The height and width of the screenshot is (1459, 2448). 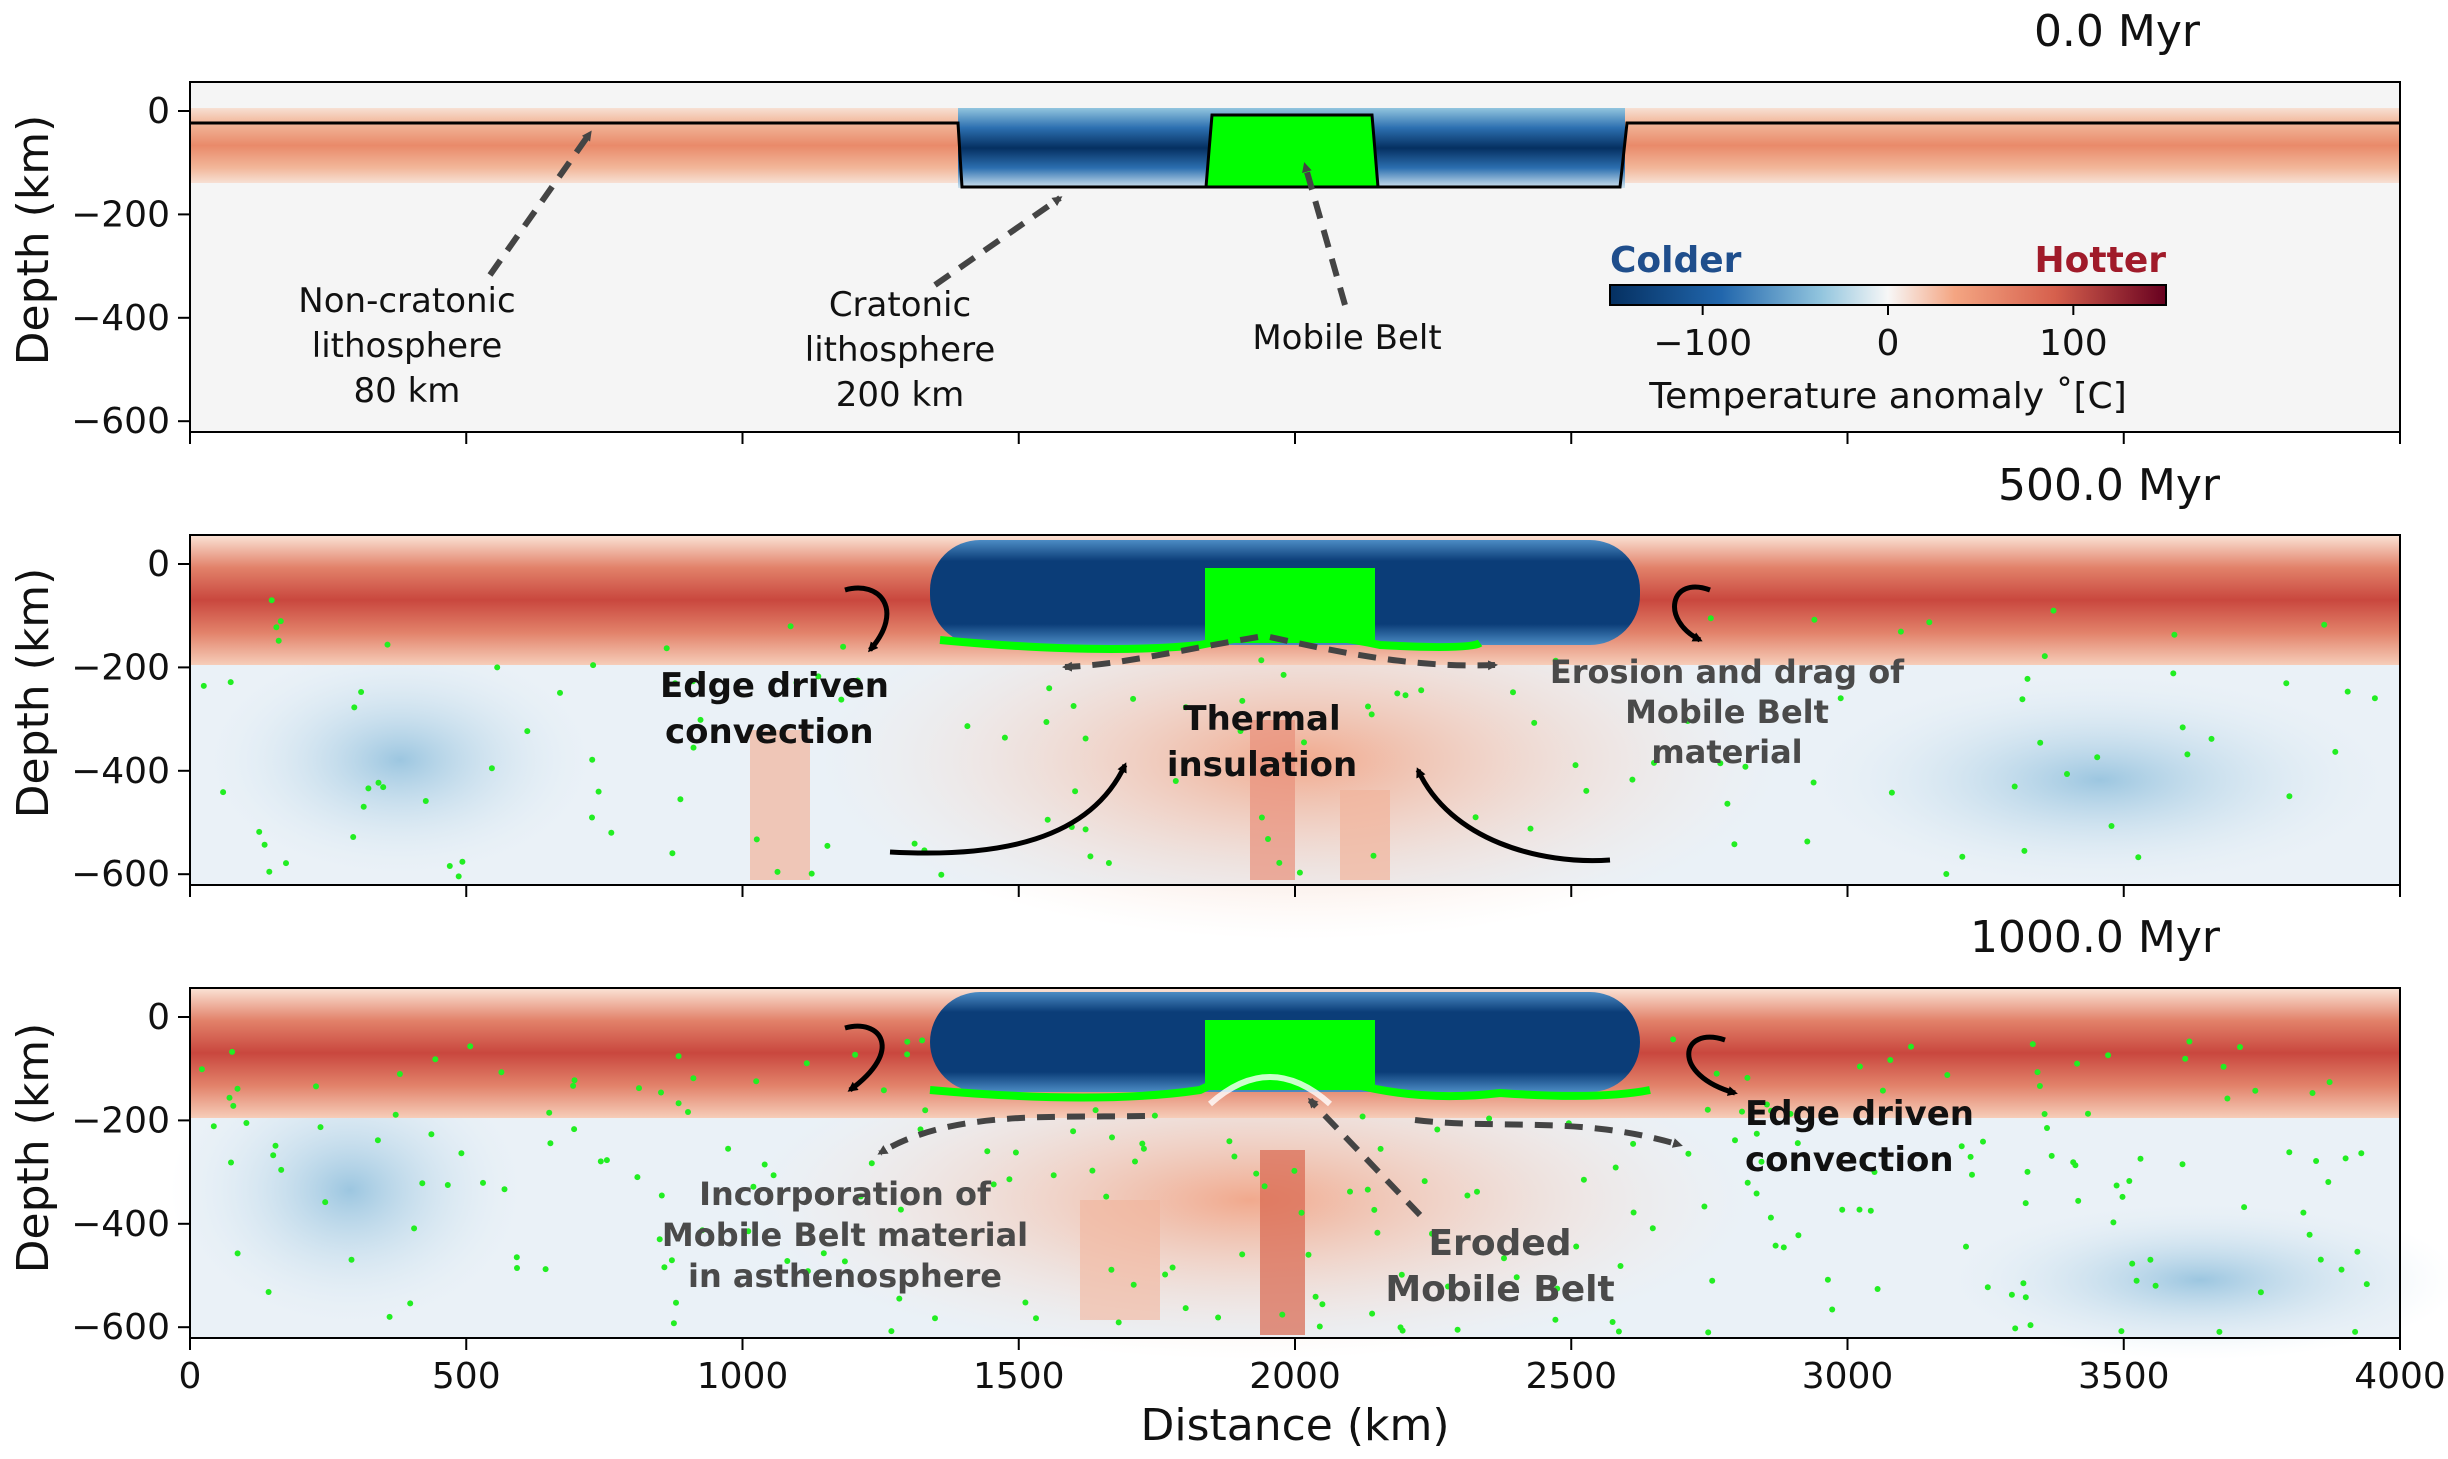 What do you see at coordinates (1300, 760) in the screenshot?
I see `warm-region` at bounding box center [1300, 760].